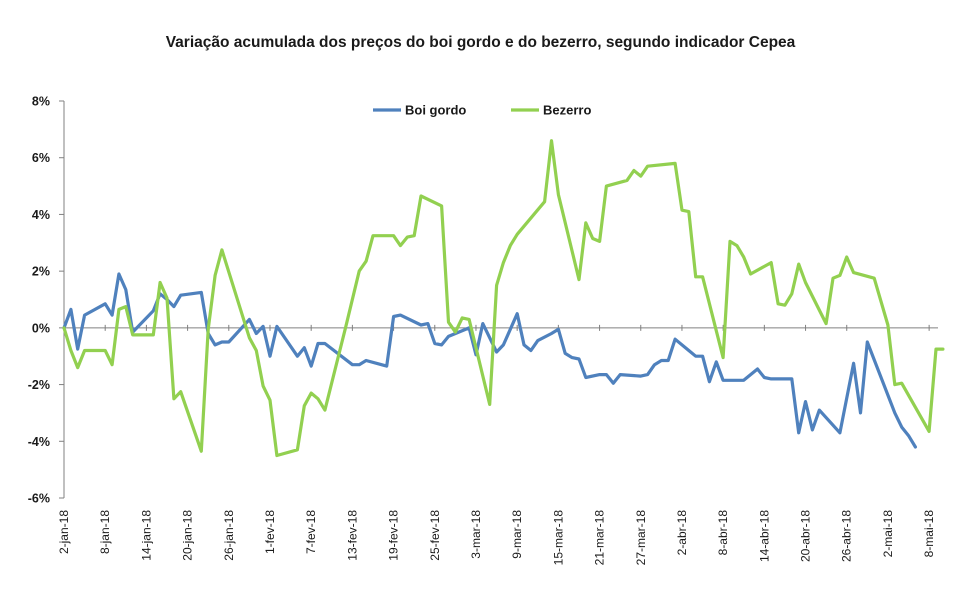 Image resolution: width=961 pixels, height=594 pixels. Describe the element at coordinates (41, 328) in the screenshot. I see `y-tick-label: 0%` at that location.